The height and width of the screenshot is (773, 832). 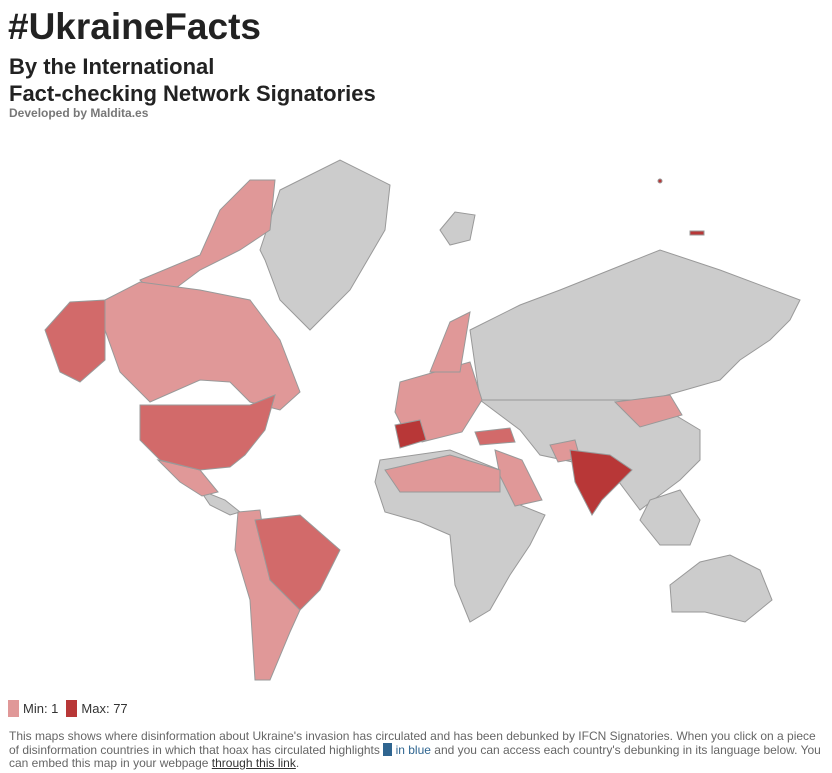 What do you see at coordinates (297, 562) in the screenshot?
I see `brazil` at bounding box center [297, 562].